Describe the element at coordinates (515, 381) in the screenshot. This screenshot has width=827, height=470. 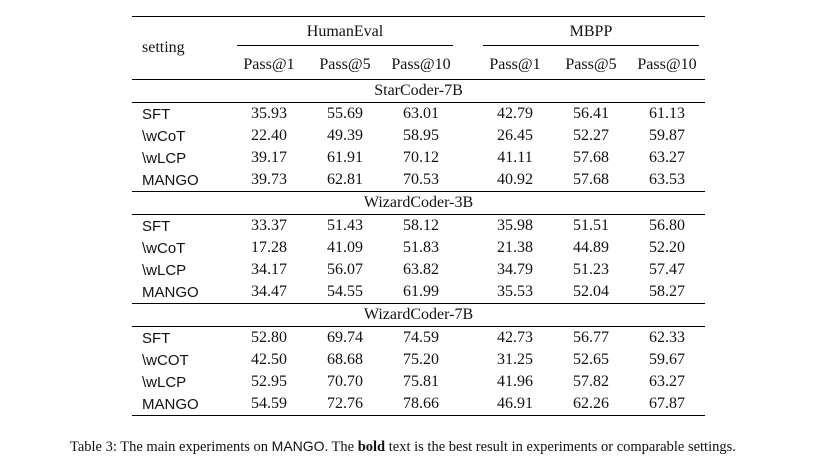
I see `score-cell: 41.96` at that location.